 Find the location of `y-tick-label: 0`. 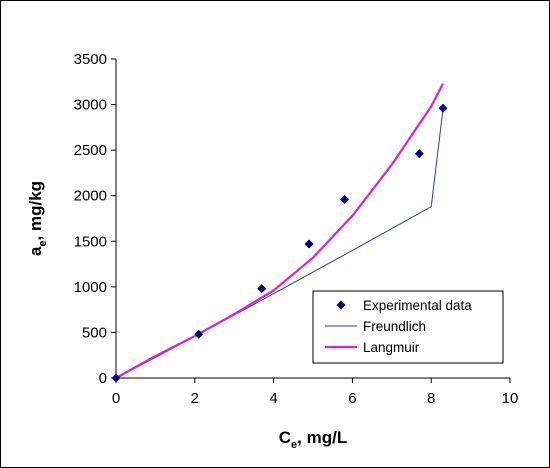

y-tick-label: 0 is located at coordinates (103, 378).